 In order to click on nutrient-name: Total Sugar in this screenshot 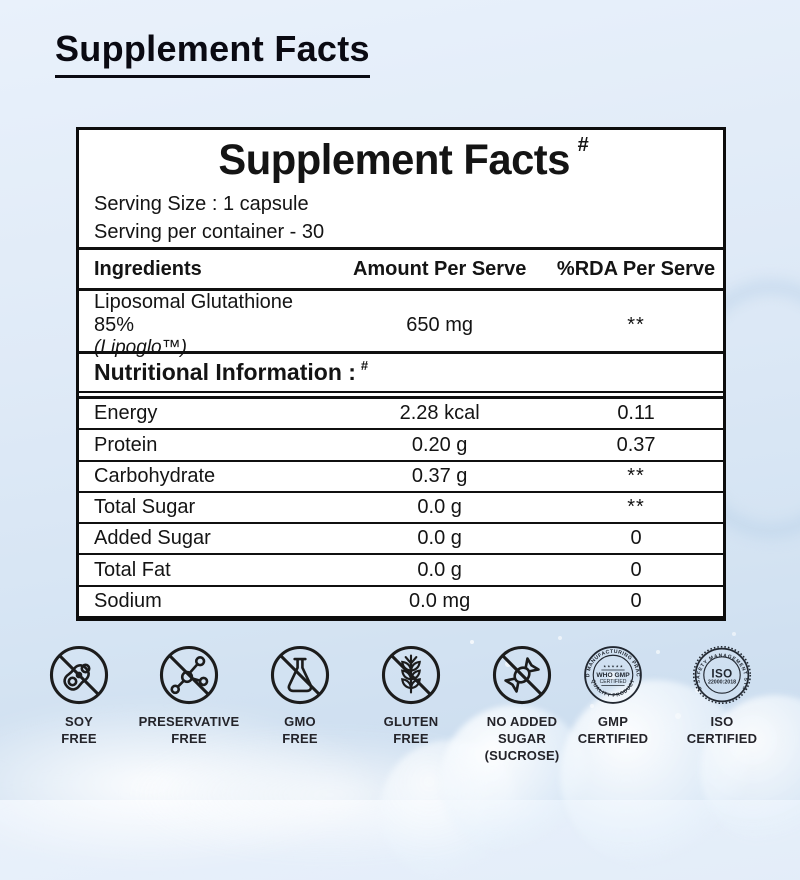, I will do `click(145, 507)`.